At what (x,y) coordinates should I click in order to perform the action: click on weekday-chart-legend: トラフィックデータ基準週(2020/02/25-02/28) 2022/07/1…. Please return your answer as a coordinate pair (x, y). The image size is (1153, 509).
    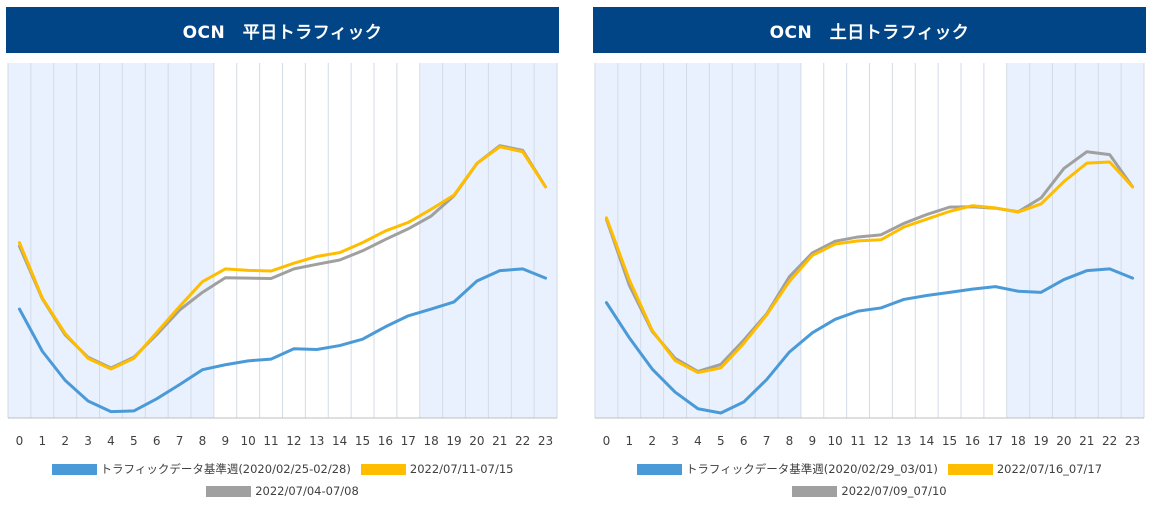
    Looking at the image, I should click on (282, 480).